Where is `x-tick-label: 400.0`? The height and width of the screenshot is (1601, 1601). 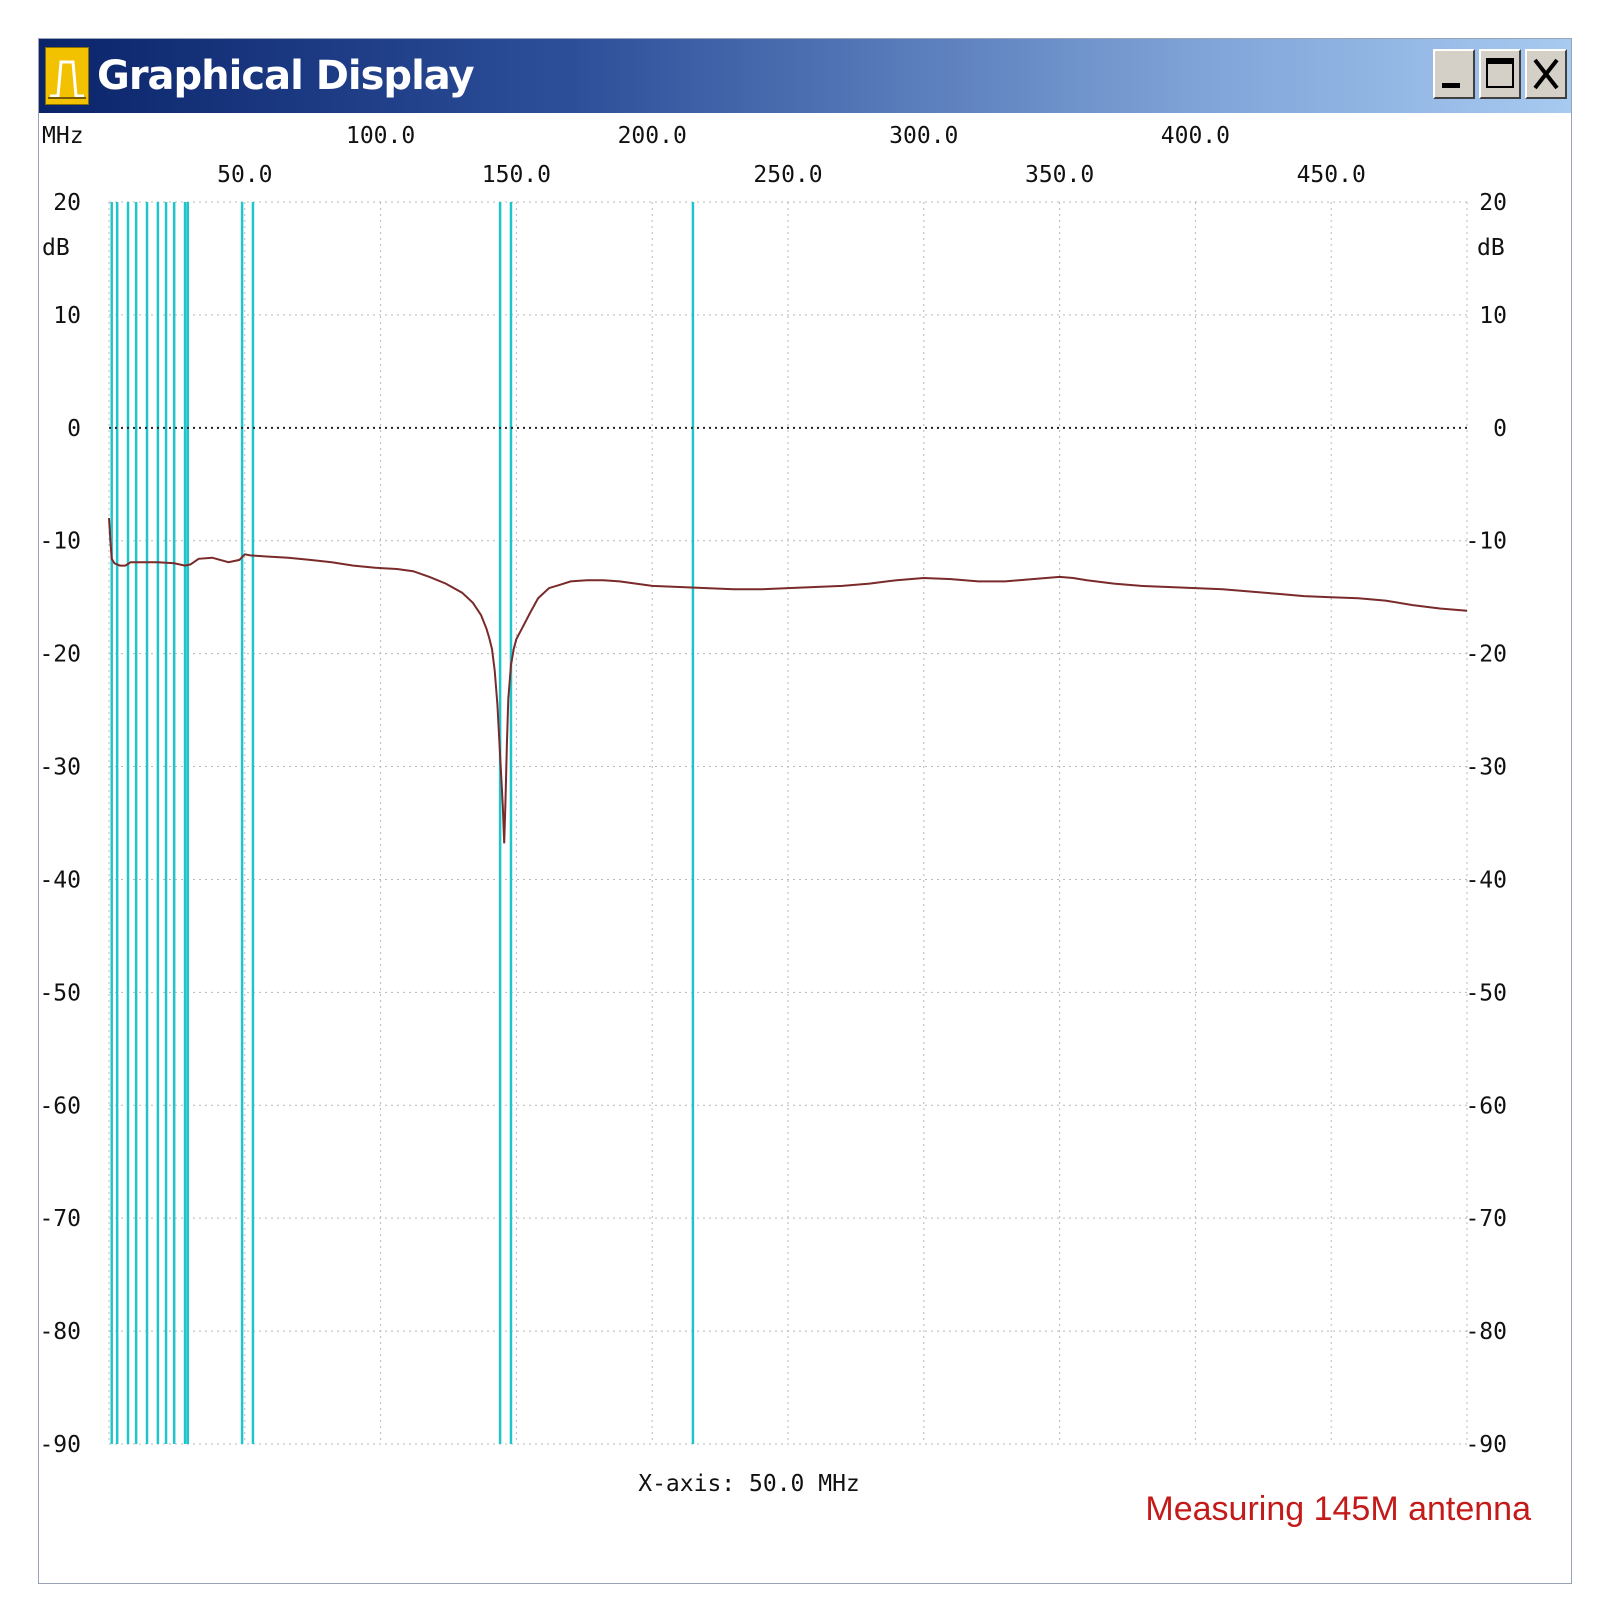
x-tick-label: 400.0 is located at coordinates (1195, 136).